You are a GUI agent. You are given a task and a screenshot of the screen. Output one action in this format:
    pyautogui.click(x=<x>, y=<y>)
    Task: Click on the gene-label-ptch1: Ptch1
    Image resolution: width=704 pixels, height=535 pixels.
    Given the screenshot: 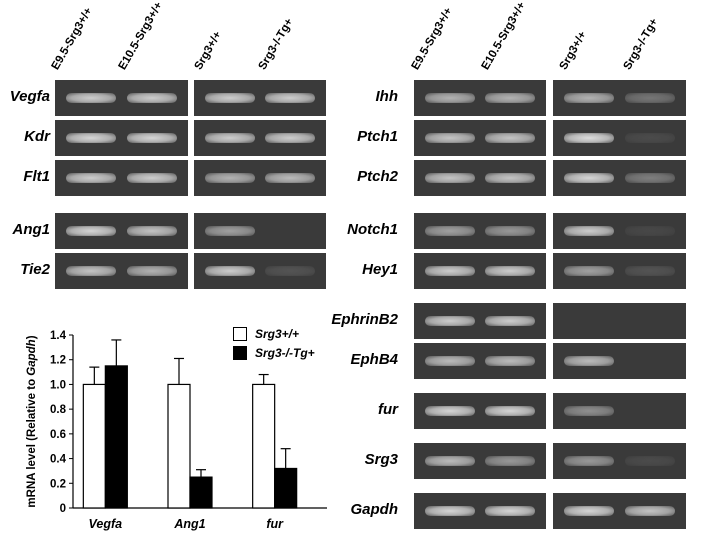 What is the action you would take?
    pyautogui.click(x=377, y=136)
    